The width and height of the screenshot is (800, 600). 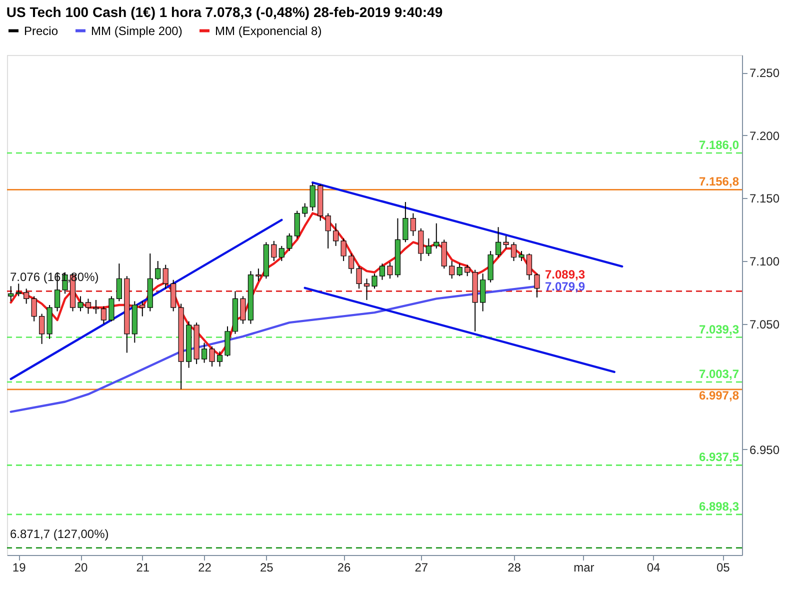 What do you see at coordinates (719, 395) in the screenshot?
I see `ref-line-label: 6.997,8` at bounding box center [719, 395].